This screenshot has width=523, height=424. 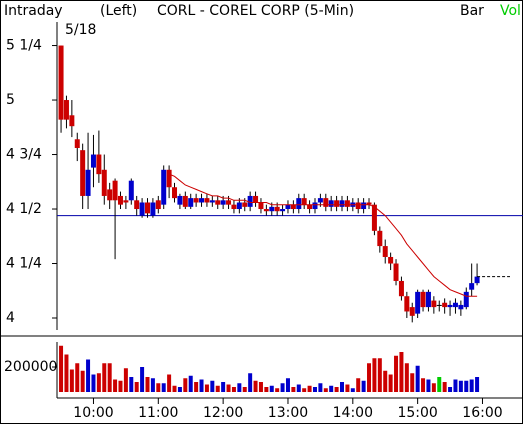 I want to click on y-tick-label: 4 1/2, so click(x=24, y=209).